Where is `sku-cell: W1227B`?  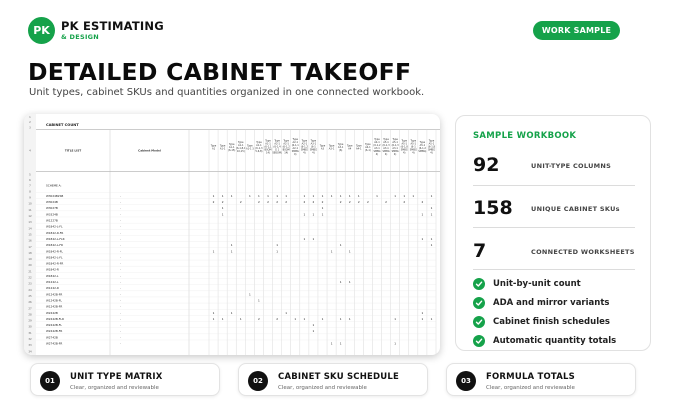
sku-cell: W1227B is located at coordinates (52, 221).